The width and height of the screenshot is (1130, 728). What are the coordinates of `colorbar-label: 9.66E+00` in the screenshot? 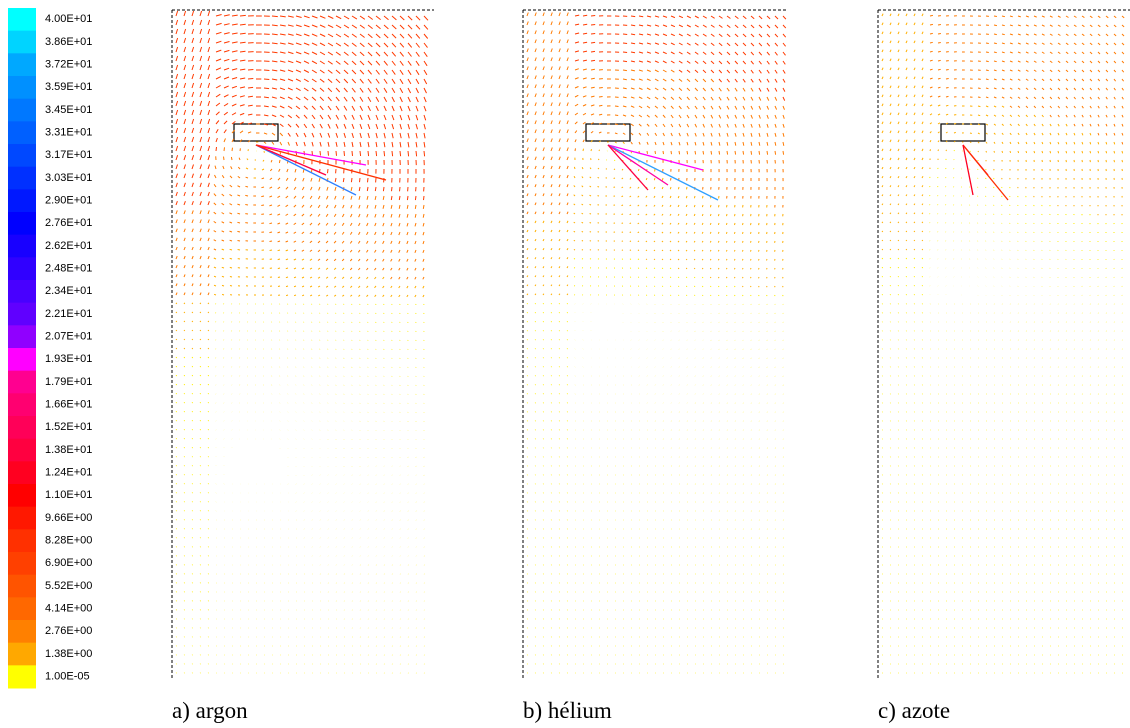 It's located at (68, 518).